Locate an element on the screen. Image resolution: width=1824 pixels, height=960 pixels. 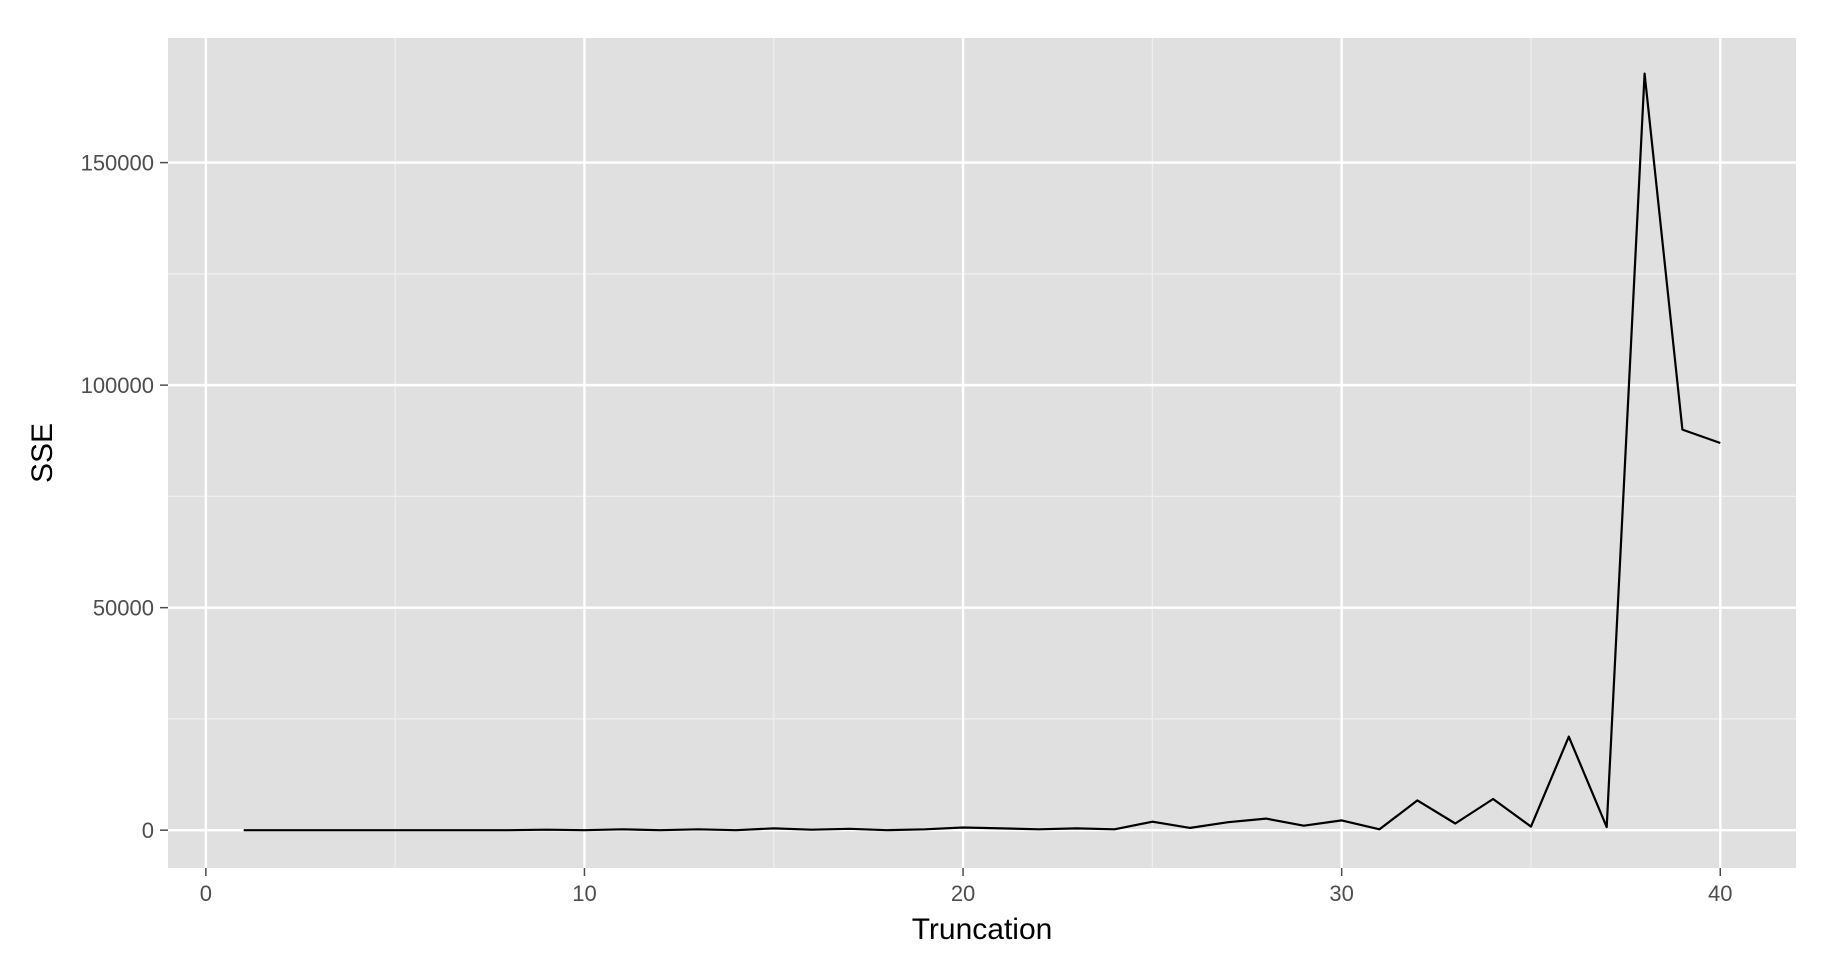
x-tick-label: 40 is located at coordinates (1720, 893).